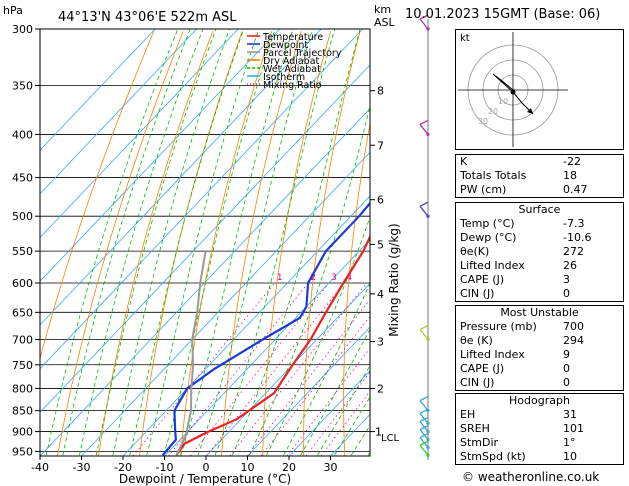 This screenshot has height=486, width=629. What do you see at coordinates (380, 342) in the screenshot?
I see `km-tick-label: 3` at bounding box center [380, 342].